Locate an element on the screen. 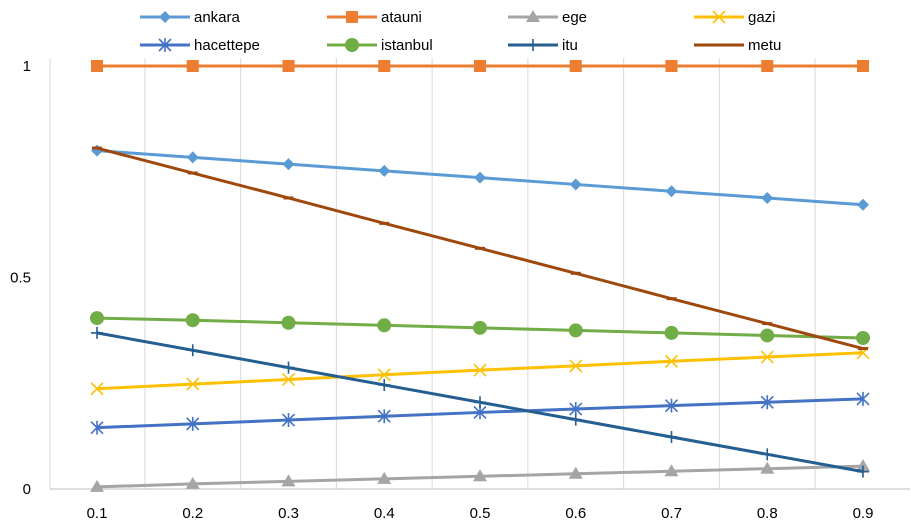  legend-item-metu: metu is located at coordinates (737, 45).